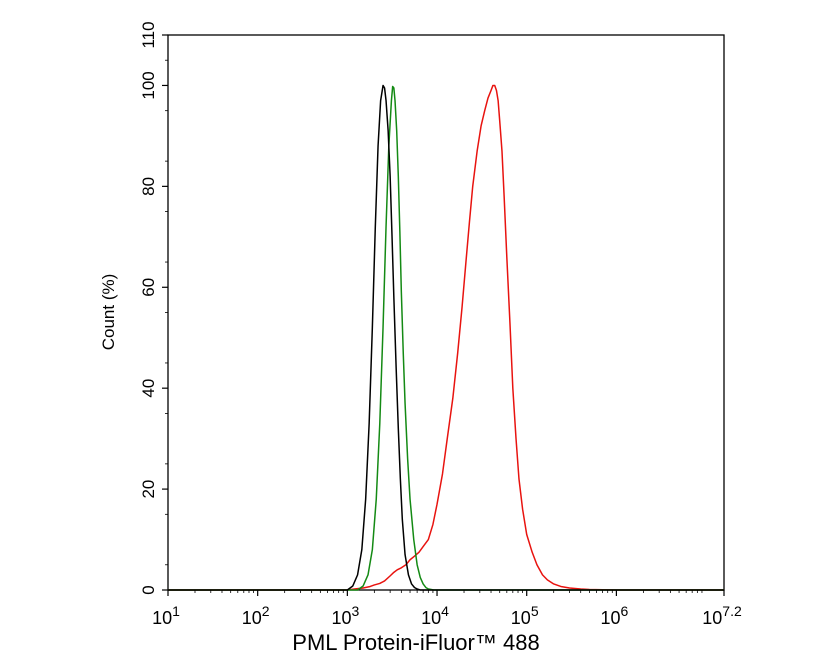 Image resolution: width=835 pixels, height=668 pixels. What do you see at coordinates (415, 642) in the screenshot?
I see `x-axis-label: PML Protein-iFluor™ 488` at bounding box center [415, 642].